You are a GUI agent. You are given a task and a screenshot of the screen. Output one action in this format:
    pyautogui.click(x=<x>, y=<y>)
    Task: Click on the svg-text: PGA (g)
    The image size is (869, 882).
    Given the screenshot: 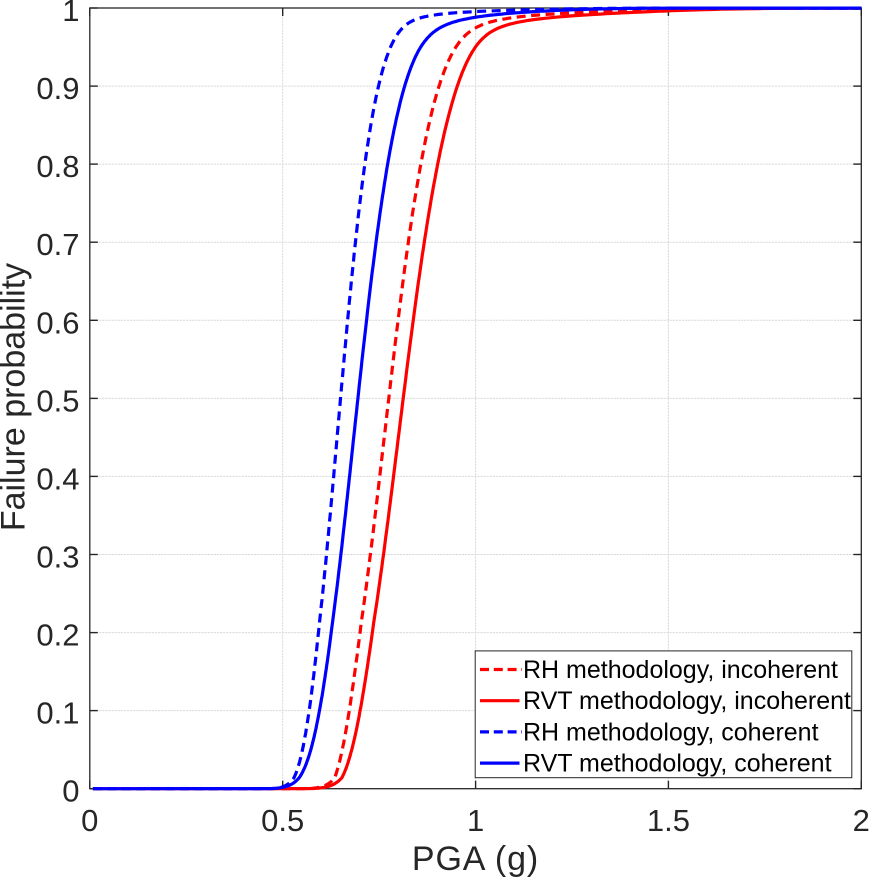 What is the action you would take?
    pyautogui.click(x=475, y=859)
    